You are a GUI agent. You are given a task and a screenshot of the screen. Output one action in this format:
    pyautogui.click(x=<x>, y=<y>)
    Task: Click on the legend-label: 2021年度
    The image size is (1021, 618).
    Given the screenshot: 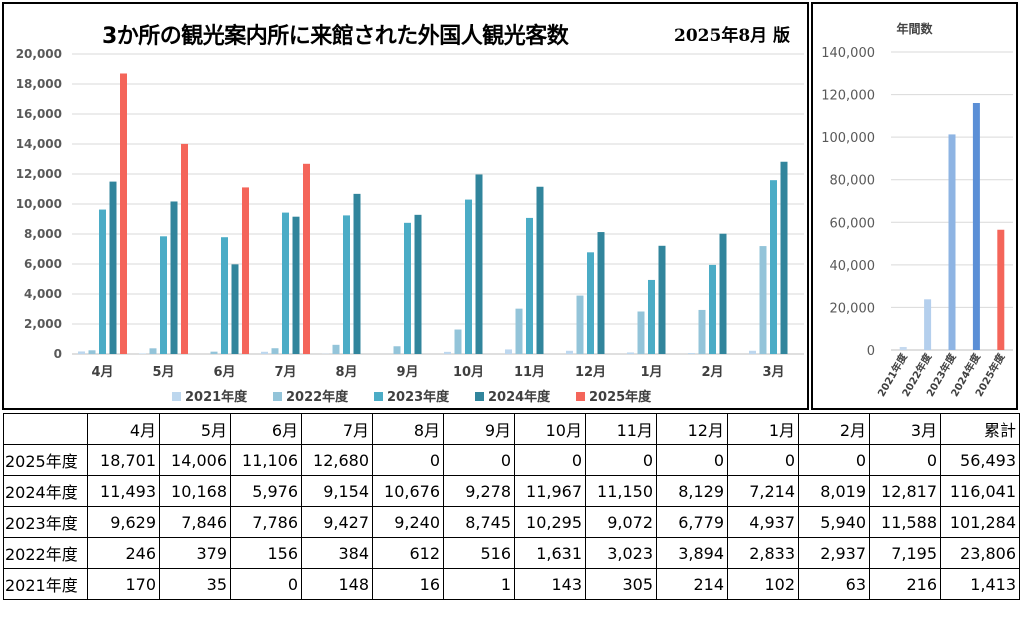 What is the action you would take?
    pyautogui.click(x=216, y=397)
    